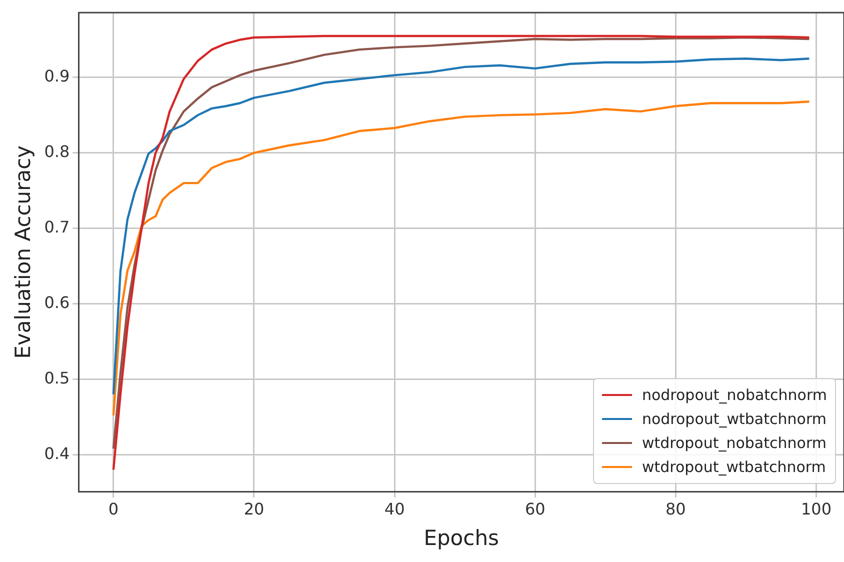 The image size is (844, 562). What do you see at coordinates (676, 508) in the screenshot?
I see `x-tick-label: 80` at bounding box center [676, 508].